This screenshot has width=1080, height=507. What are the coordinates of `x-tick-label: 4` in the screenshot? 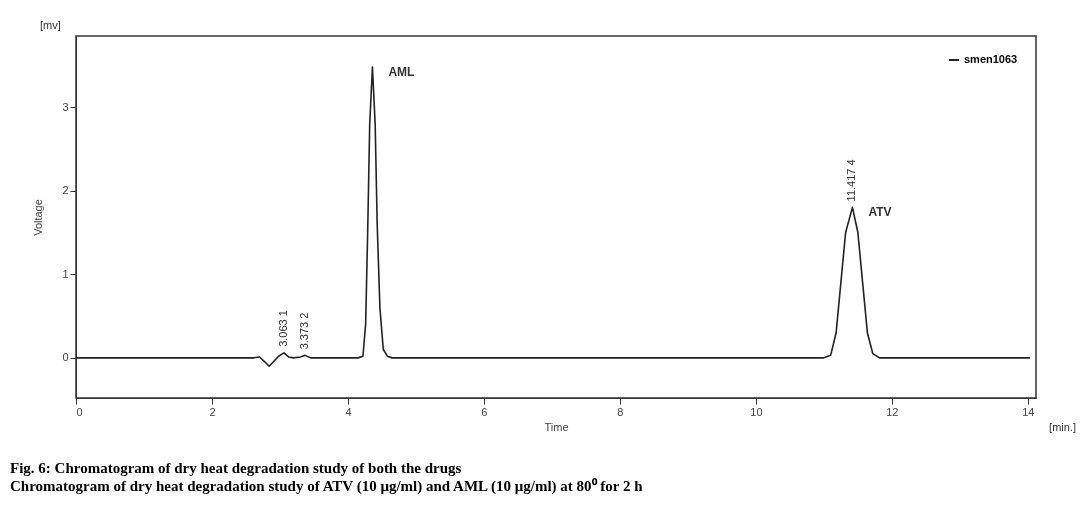 It's located at (348, 411).